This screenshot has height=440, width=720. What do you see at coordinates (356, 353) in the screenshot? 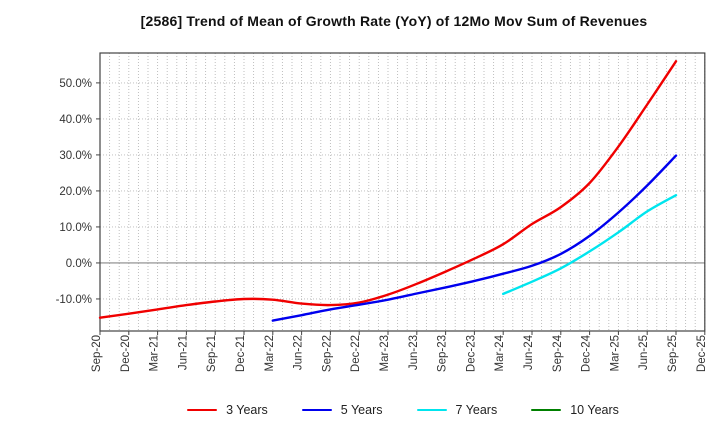
I see `x-axis-tick-label: Dec-22` at bounding box center [356, 353].